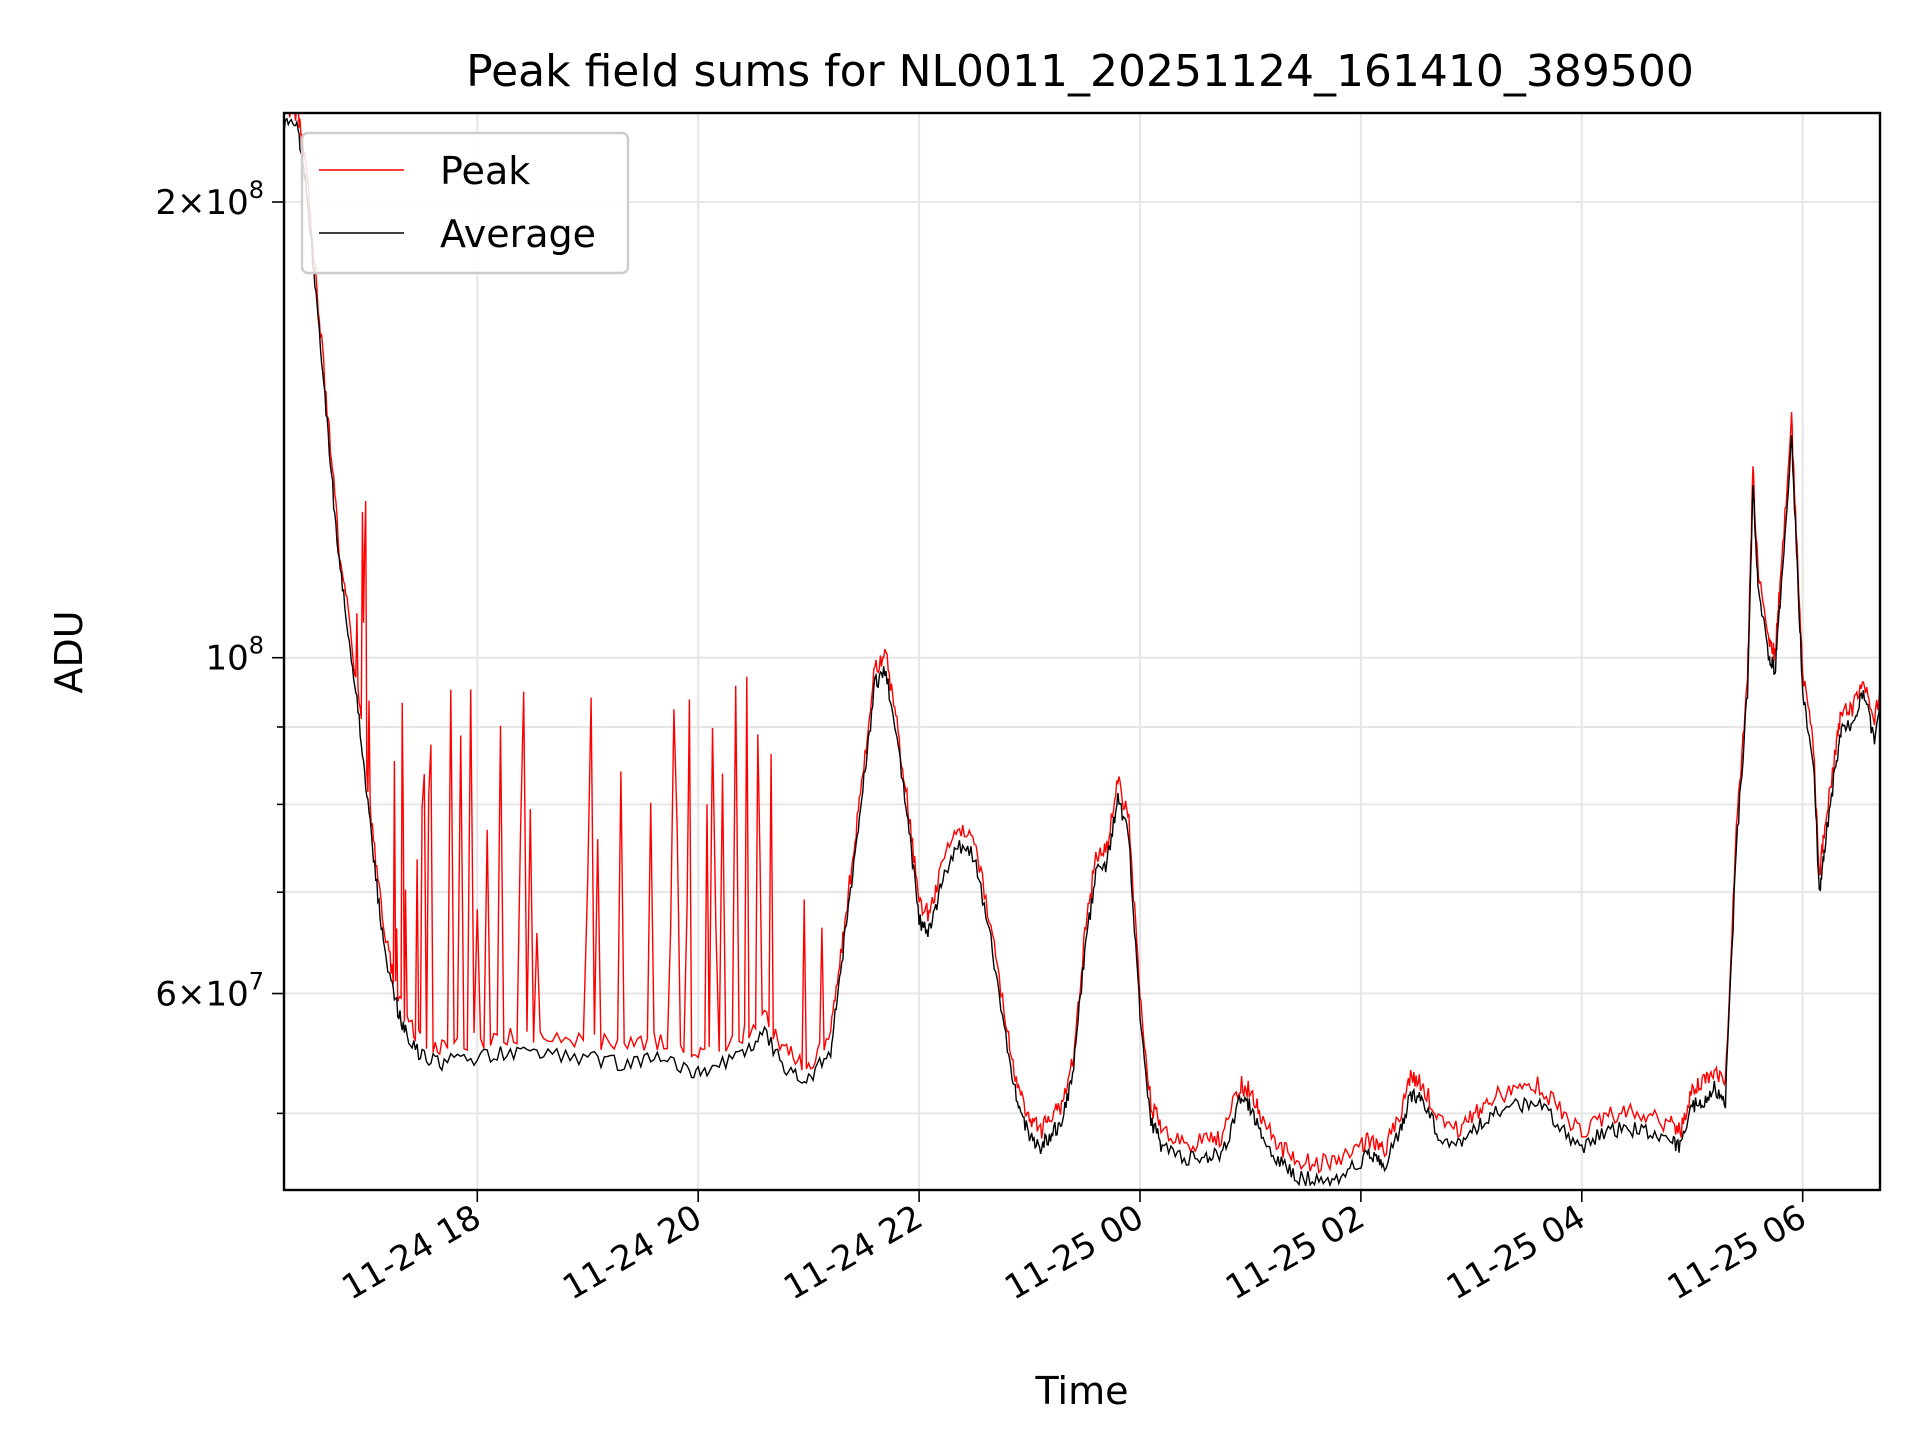 The width and height of the screenshot is (1920, 1440). Describe the element at coordinates (411, 1252) in the screenshot. I see `x-tick-label: 11-24 18` at that location.